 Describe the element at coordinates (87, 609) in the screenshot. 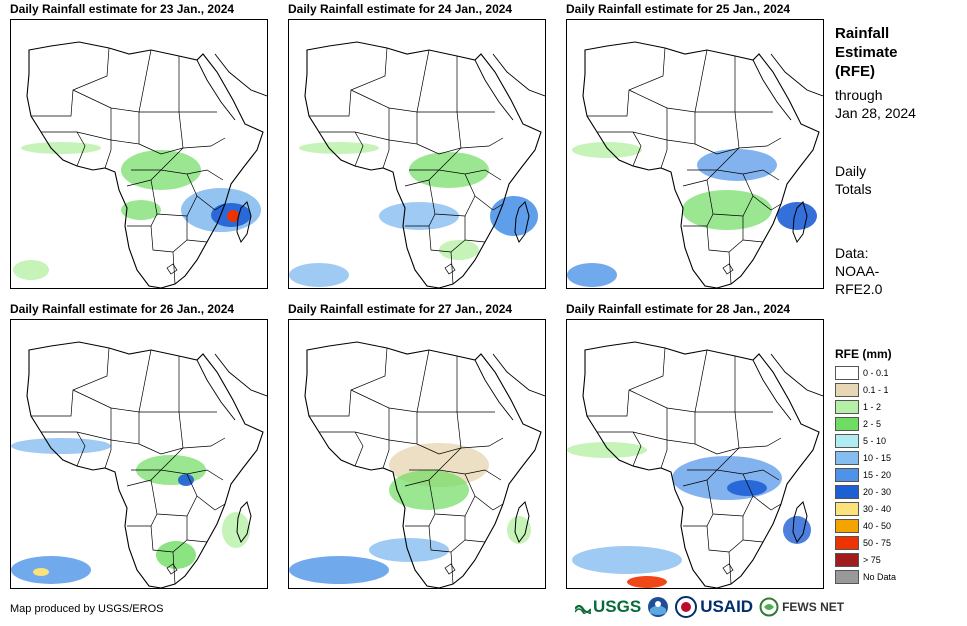

I see `map-credit: Map produced by USGS/EROS` at that location.